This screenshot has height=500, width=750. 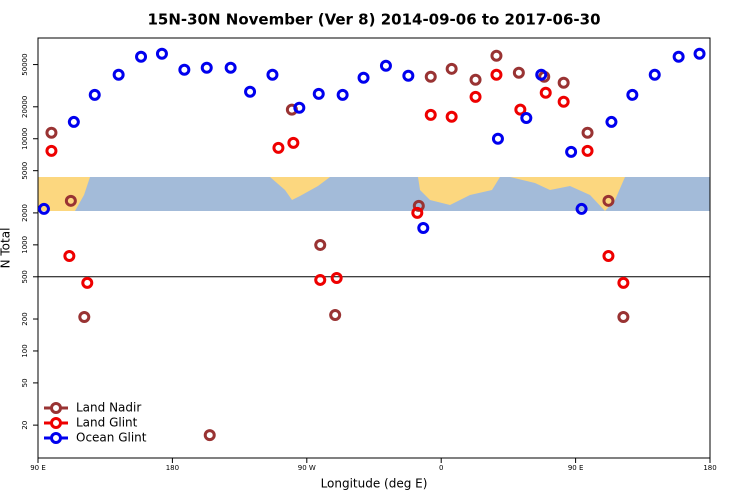 I want to click on map-strip, so click(x=374, y=194).